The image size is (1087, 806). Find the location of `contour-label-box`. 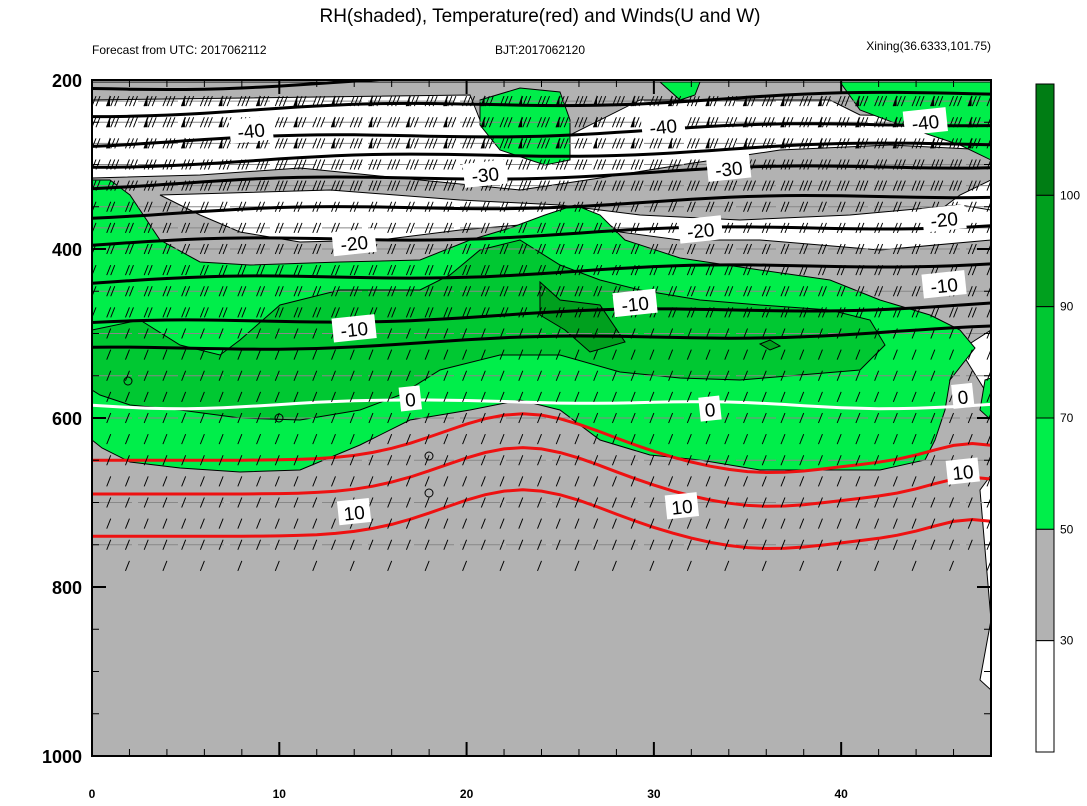

contour-label-box is located at coordinates (963, 395).